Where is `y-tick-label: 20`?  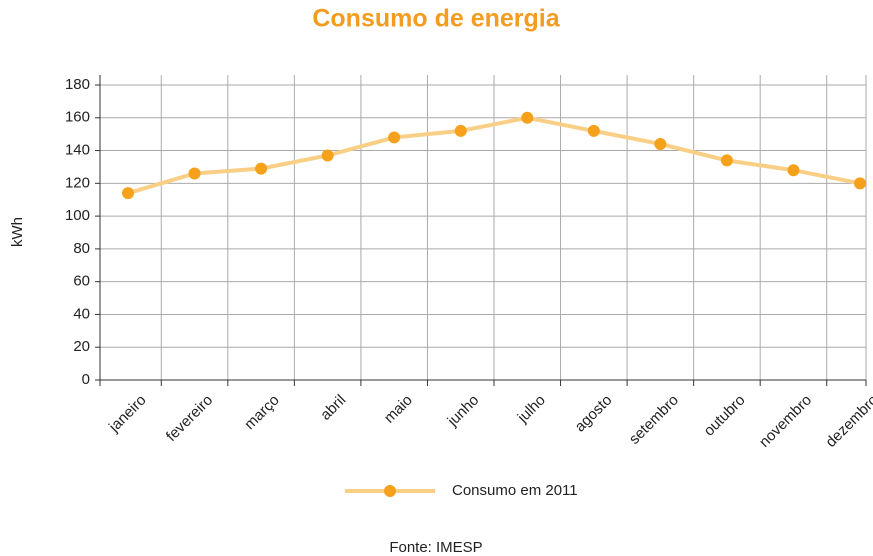
y-tick-label: 20 is located at coordinates (81, 346).